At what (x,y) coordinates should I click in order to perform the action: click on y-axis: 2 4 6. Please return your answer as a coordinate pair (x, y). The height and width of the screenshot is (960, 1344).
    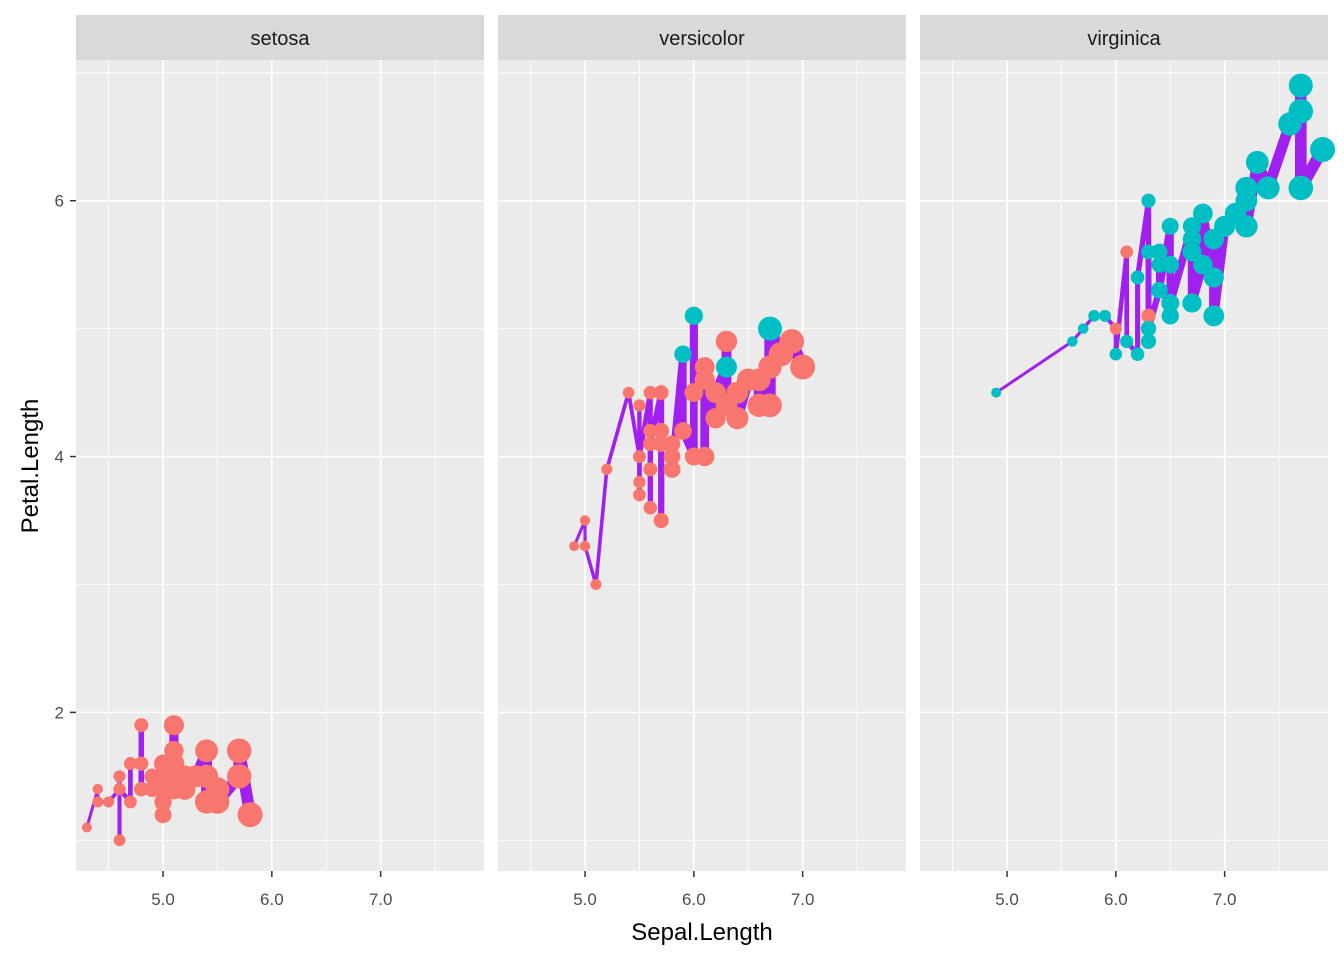
    Looking at the image, I should click on (65, 457).